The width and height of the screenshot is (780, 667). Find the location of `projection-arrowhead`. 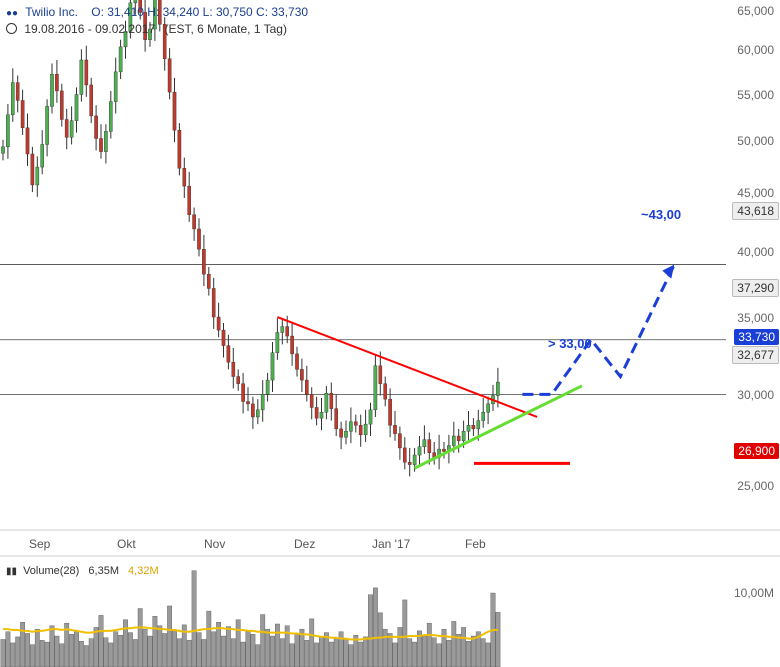

projection-arrowhead is located at coordinates (668, 271).